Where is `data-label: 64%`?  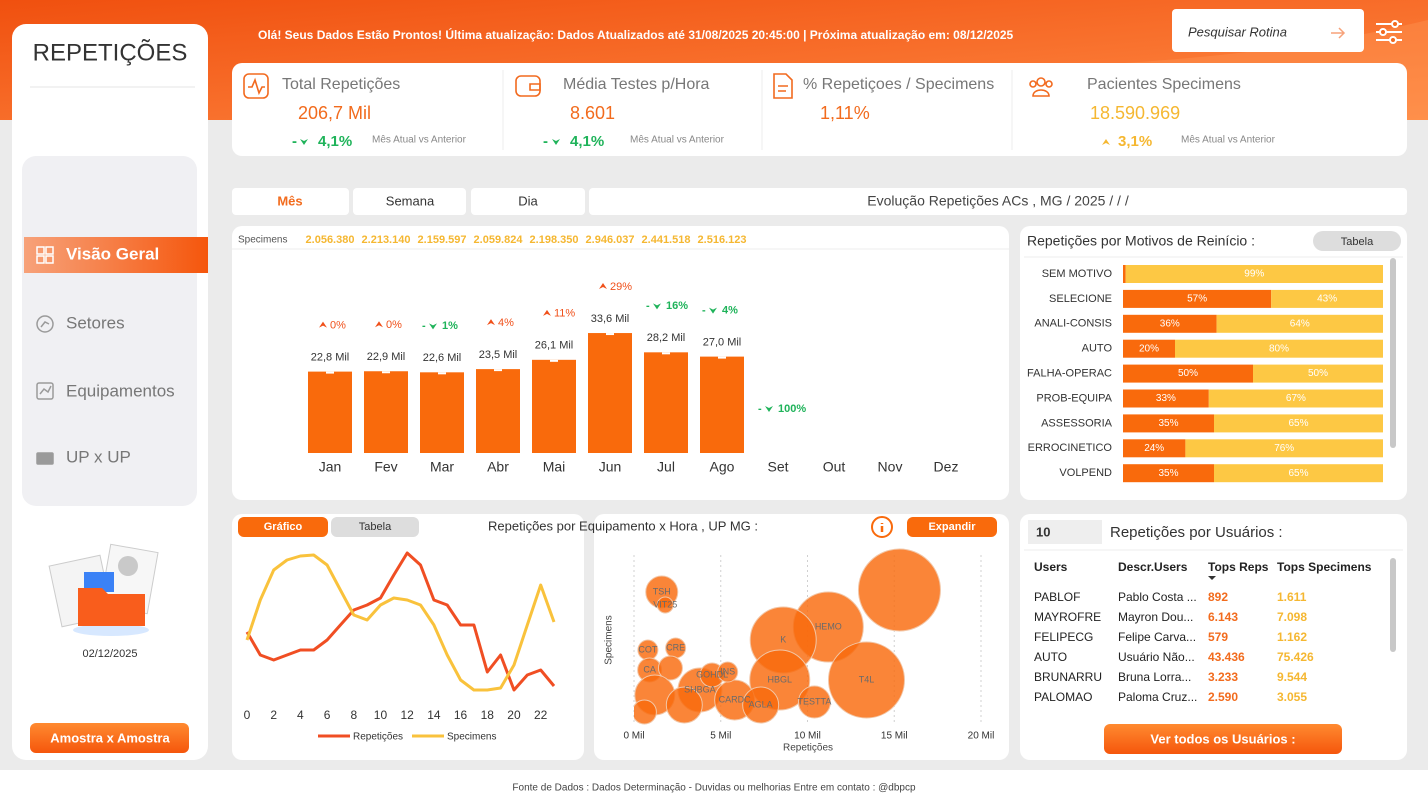 data-label: 64% is located at coordinates (1300, 323).